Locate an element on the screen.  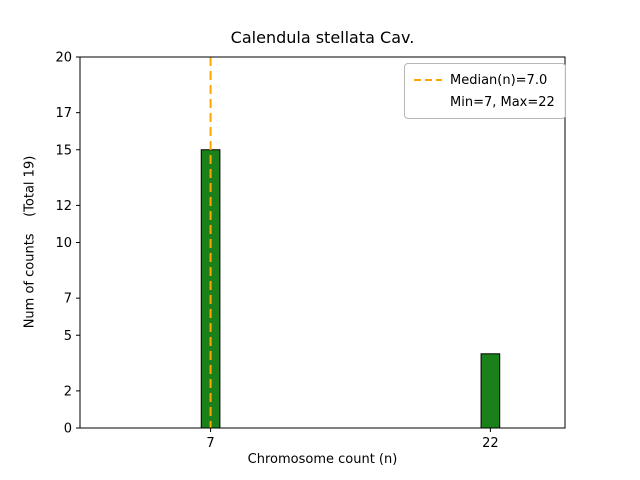
chart-title: Calendula stellata Cav. is located at coordinates (322, 37).